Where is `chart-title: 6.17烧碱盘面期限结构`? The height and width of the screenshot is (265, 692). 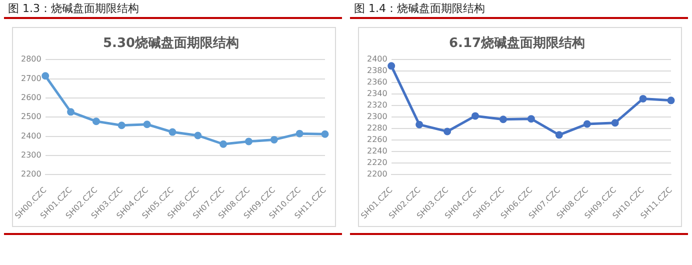
chart-title: 6.17烧碱盘面期限结构 is located at coordinates (517, 44).